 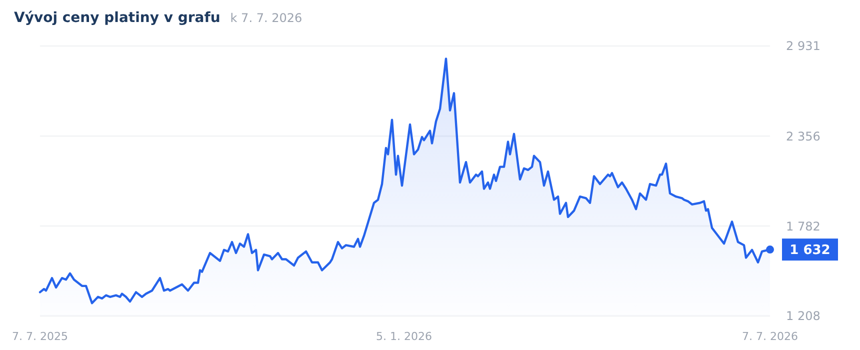 I want to click on x-tick-label: 7. 7. 2025, so click(x=40, y=336).